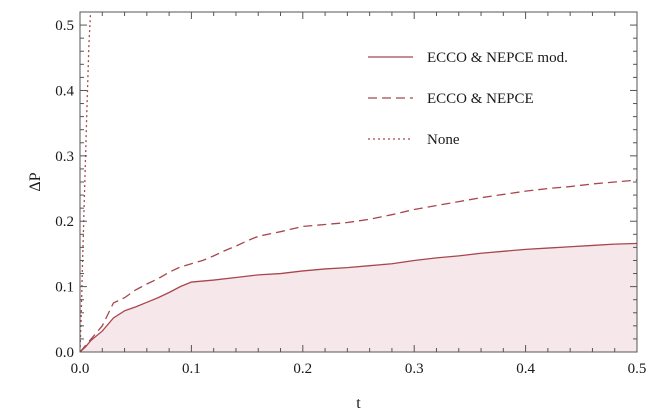 The width and height of the screenshot is (664, 414). Describe the element at coordinates (64, 222) in the screenshot. I see `y-tick-label: 0.2` at that location.